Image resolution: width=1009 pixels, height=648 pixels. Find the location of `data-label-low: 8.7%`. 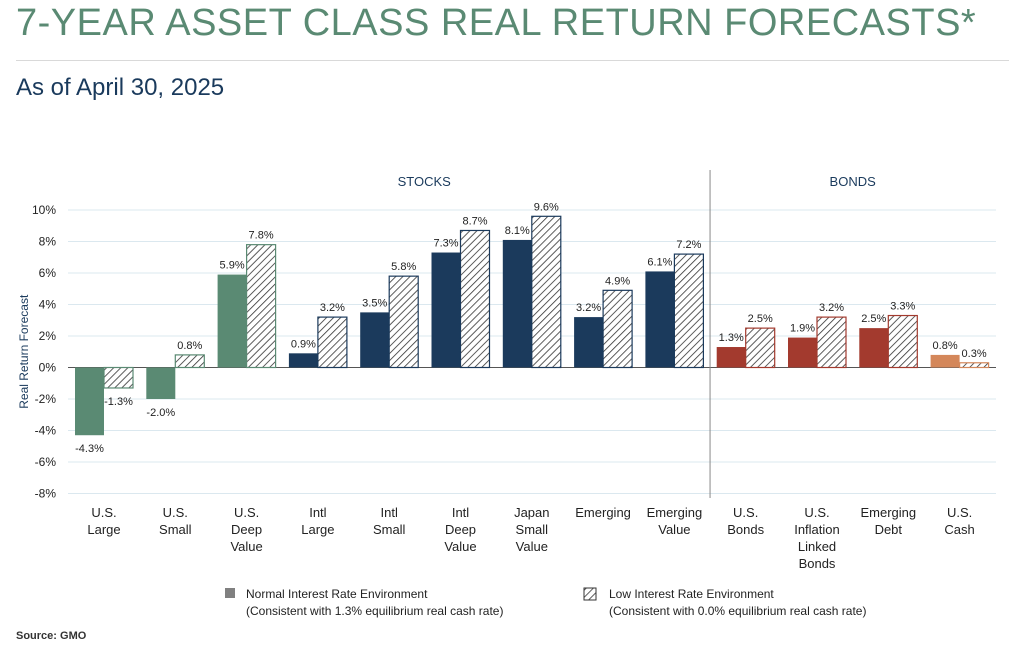

data-label-low: 8.7% is located at coordinates (474, 221).